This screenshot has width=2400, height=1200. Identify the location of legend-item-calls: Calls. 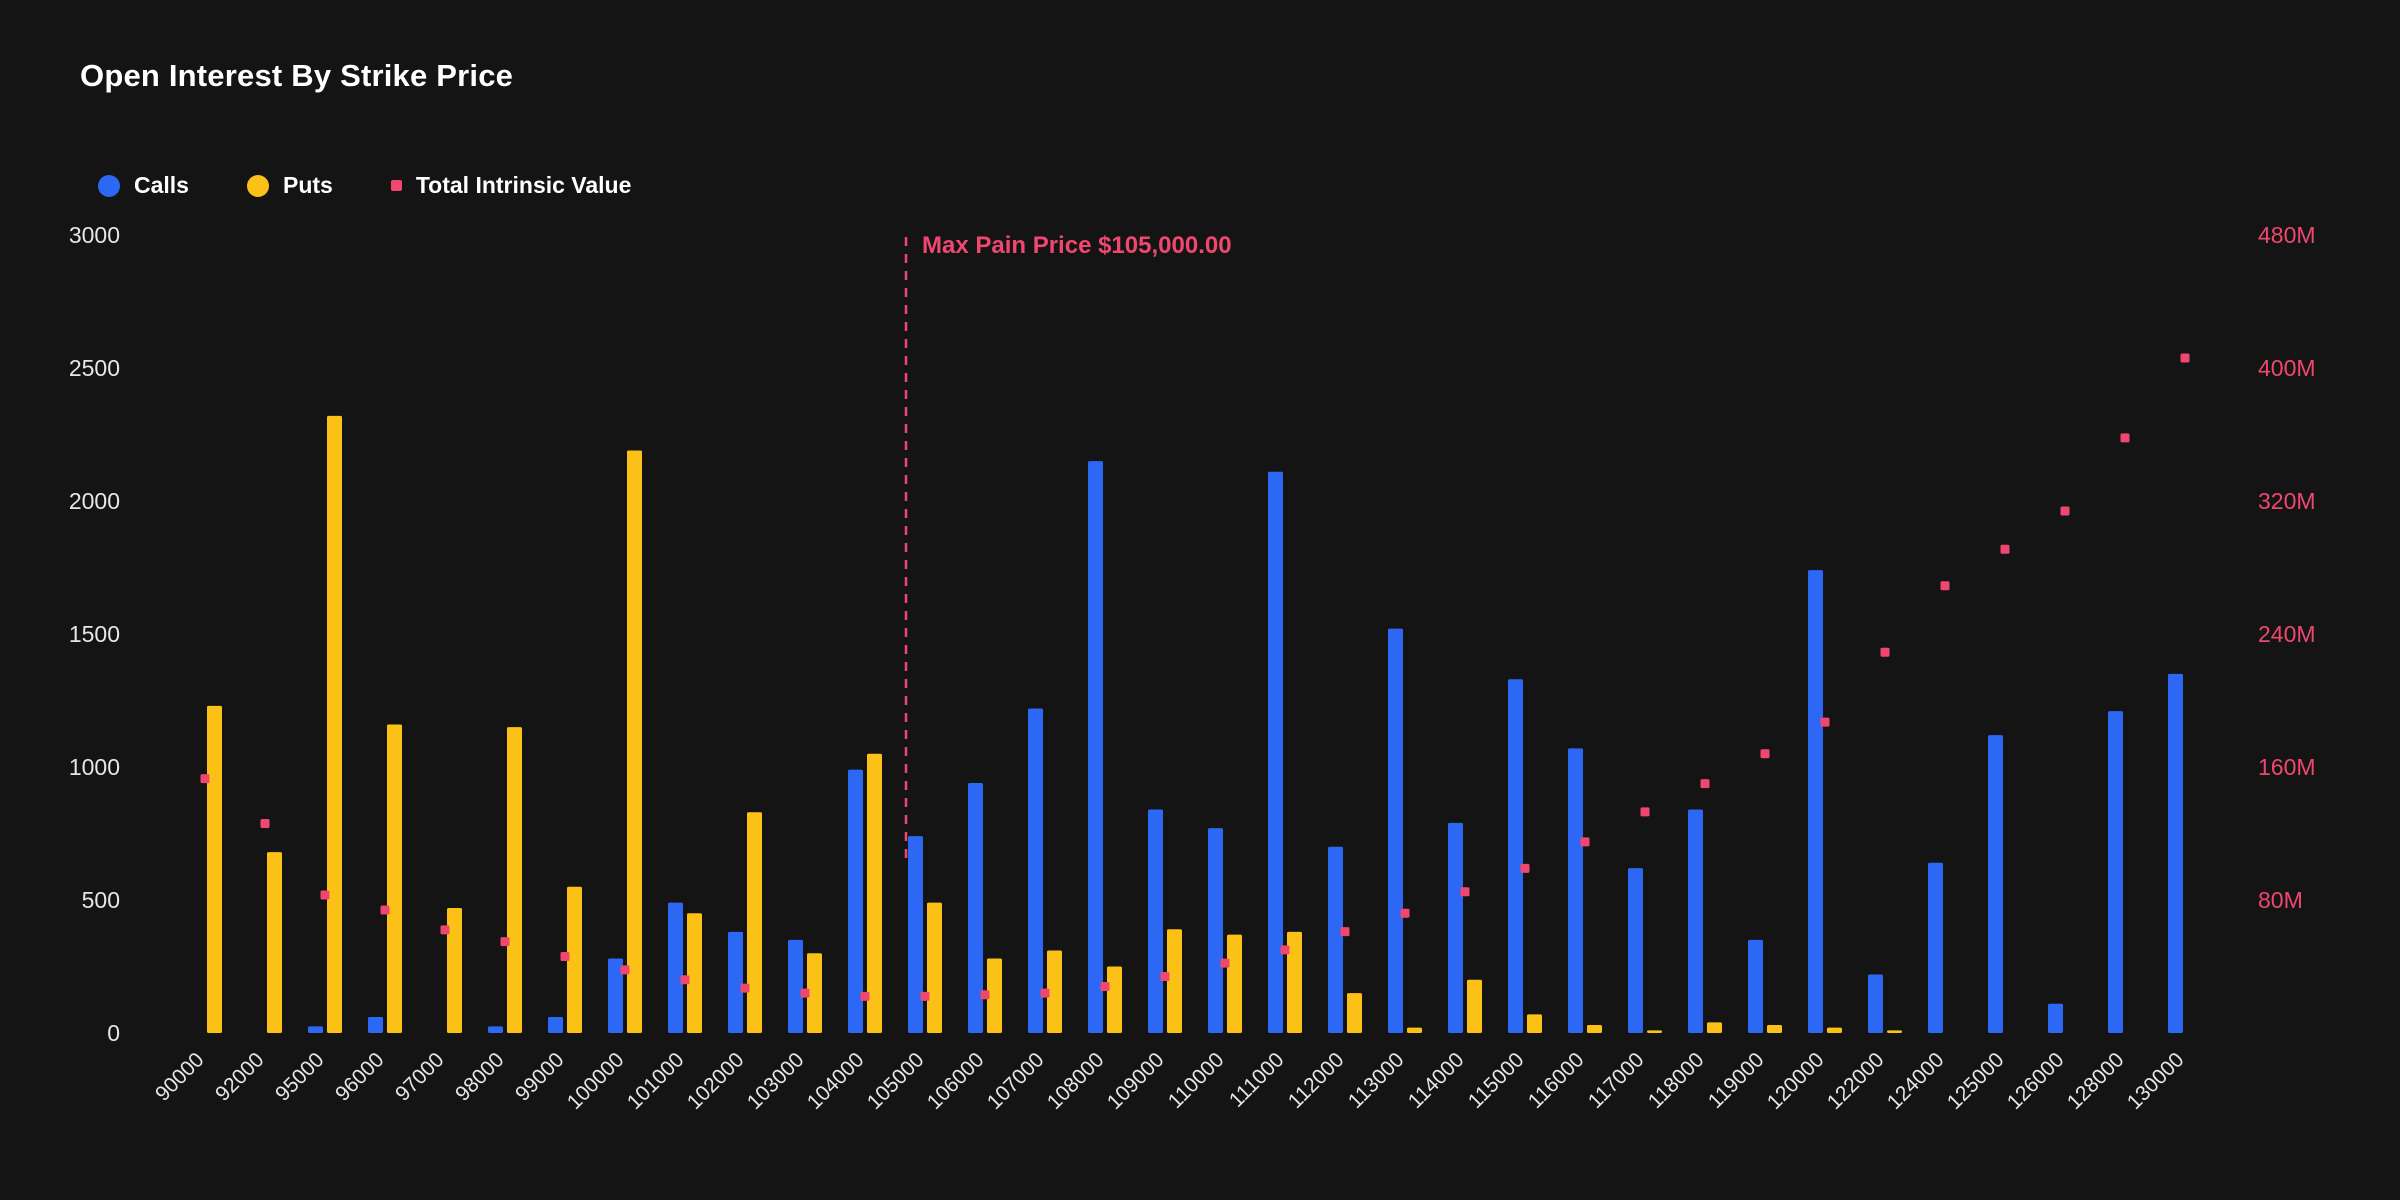
(143, 185).